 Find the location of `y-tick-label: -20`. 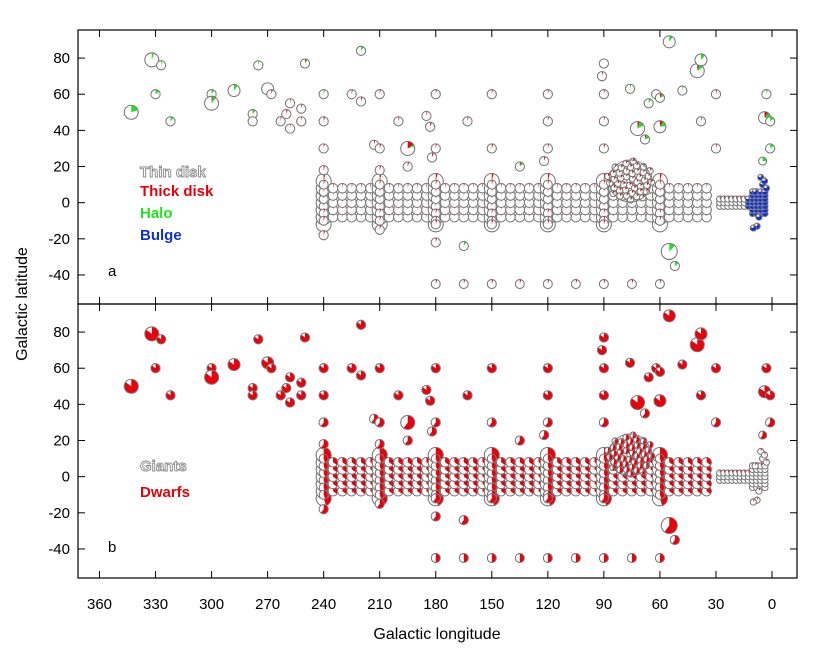

y-tick-label: -20 is located at coordinates (59, 239).